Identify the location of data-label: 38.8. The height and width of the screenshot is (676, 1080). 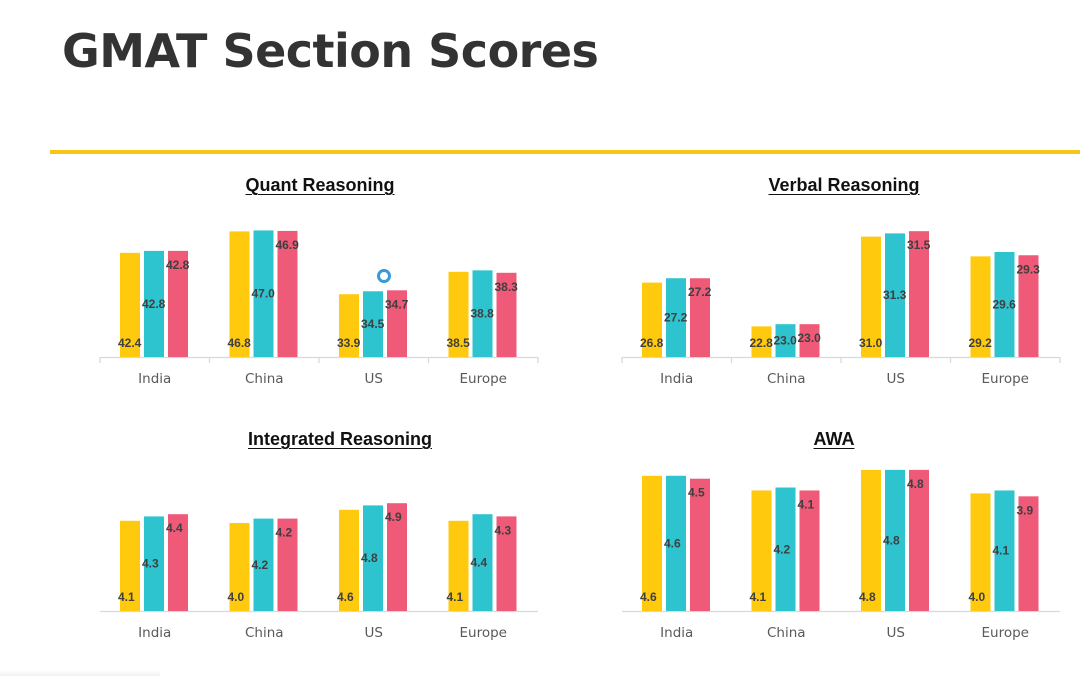
(483, 314).